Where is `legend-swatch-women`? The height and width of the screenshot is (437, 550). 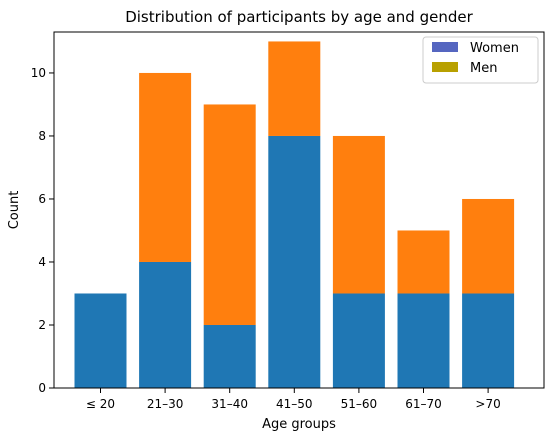 legend-swatch-women is located at coordinates (445, 47).